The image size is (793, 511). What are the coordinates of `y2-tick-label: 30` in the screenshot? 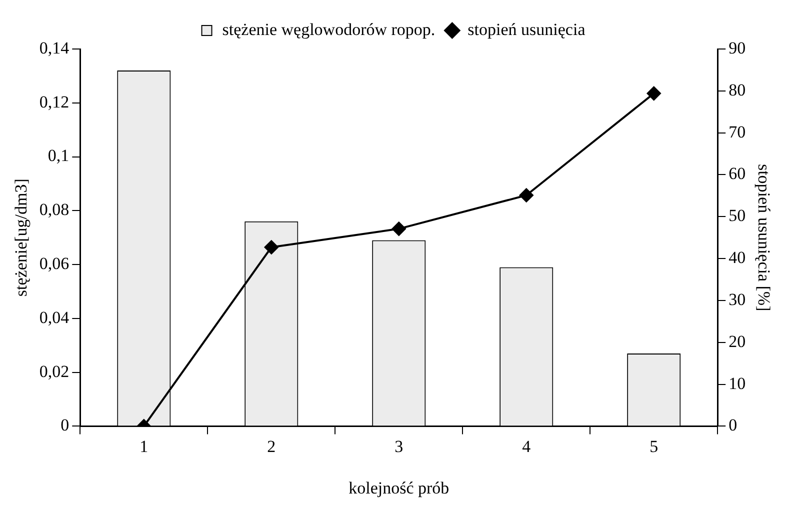 It's located at (737, 299).